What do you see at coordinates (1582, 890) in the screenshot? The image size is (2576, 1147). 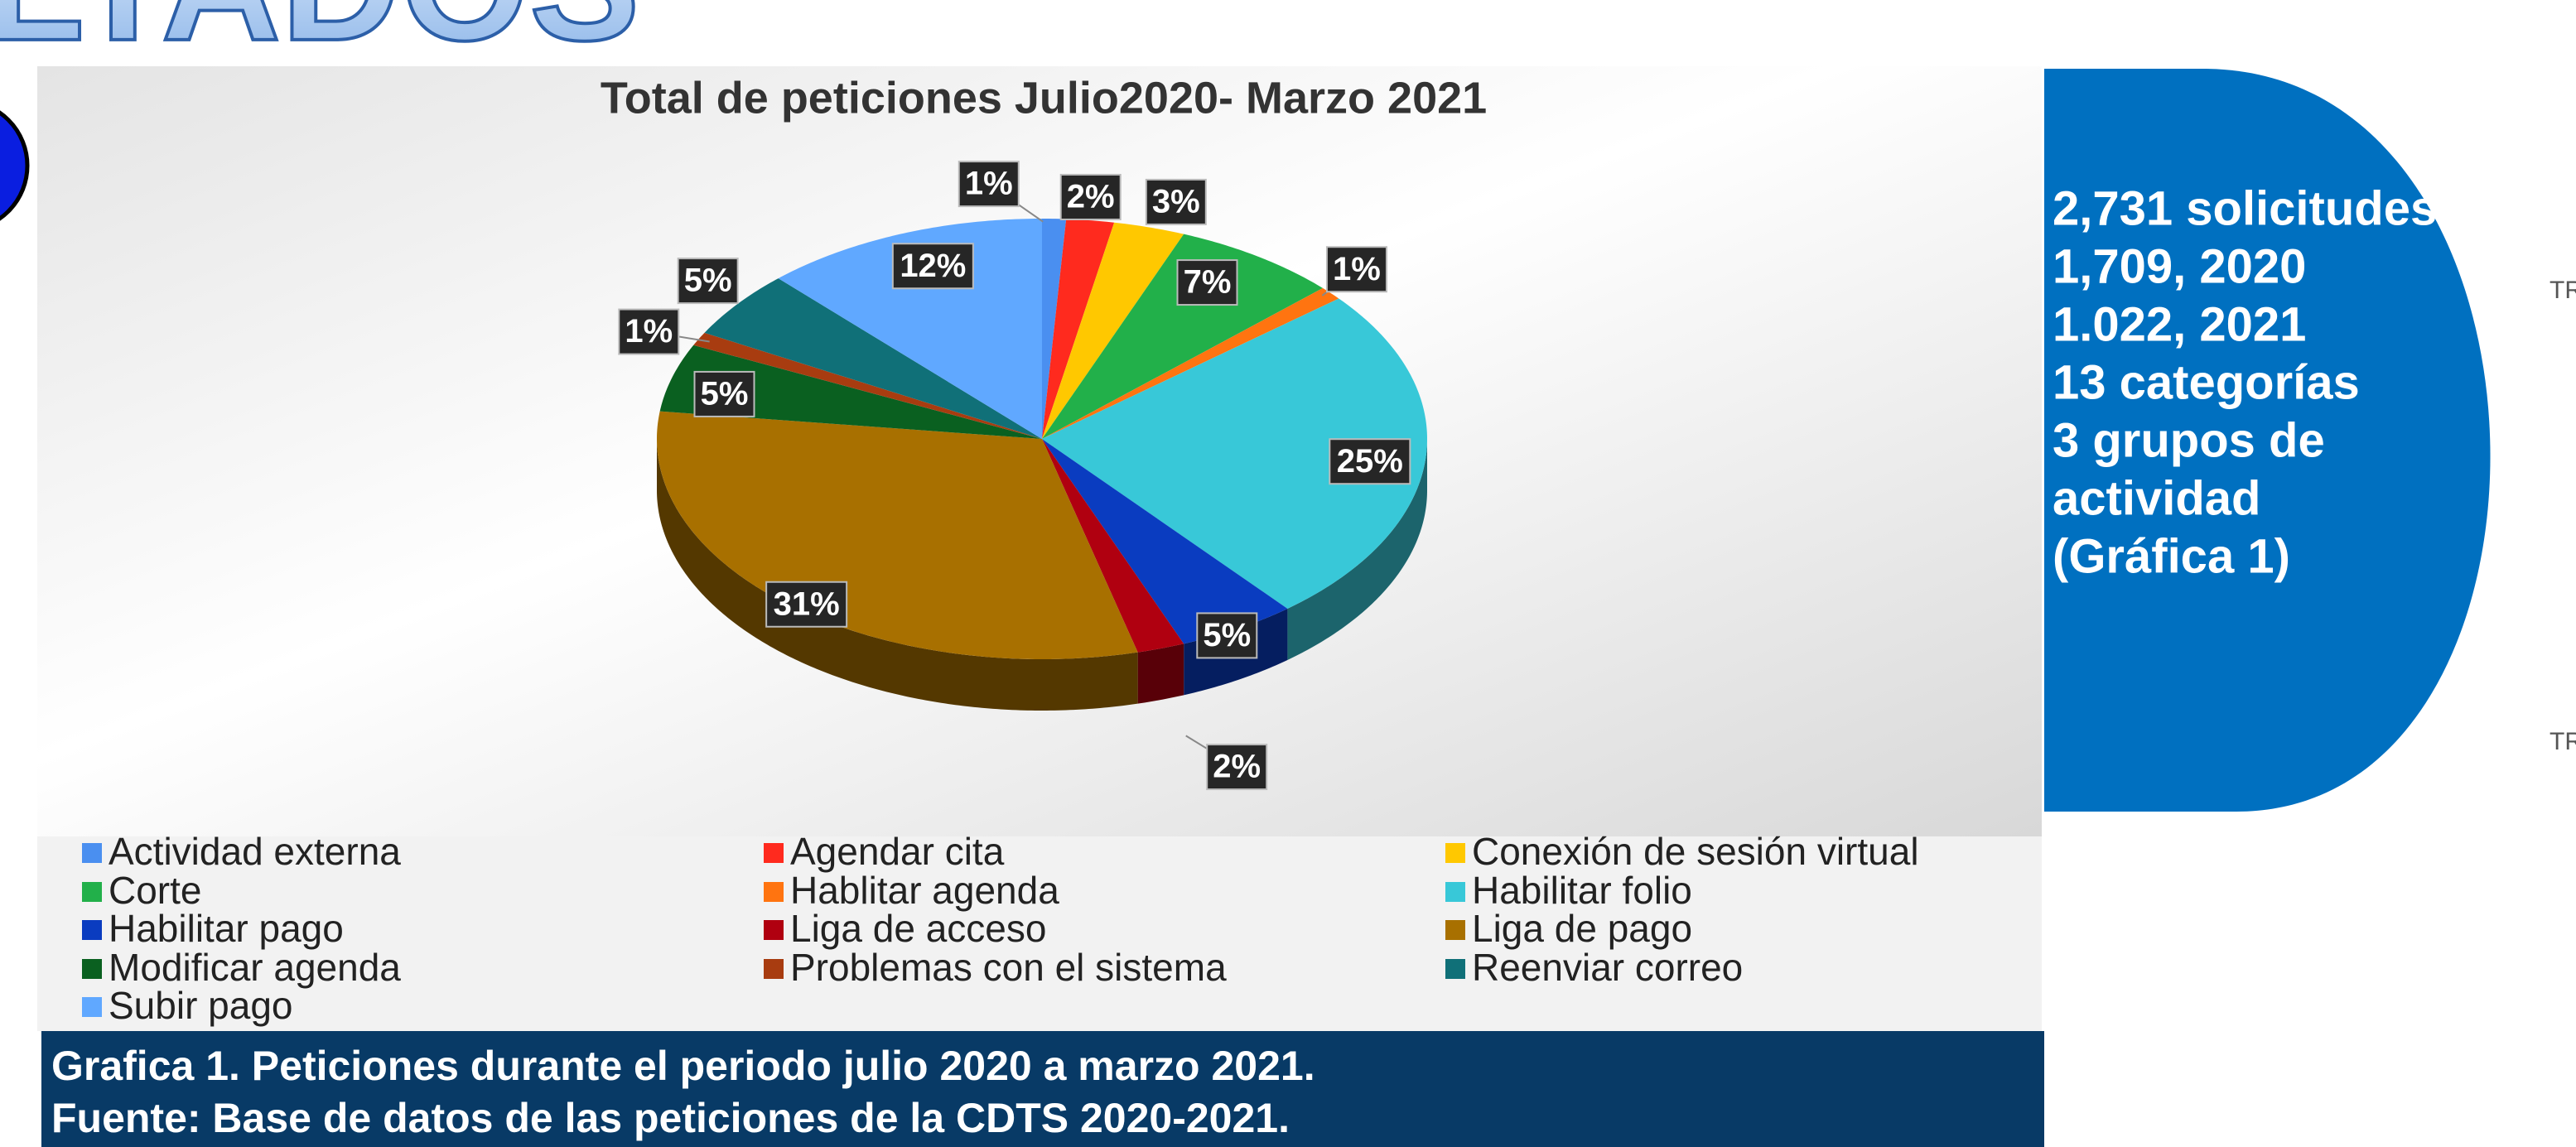 I see `legend-label: Habilitar folio` at bounding box center [1582, 890].